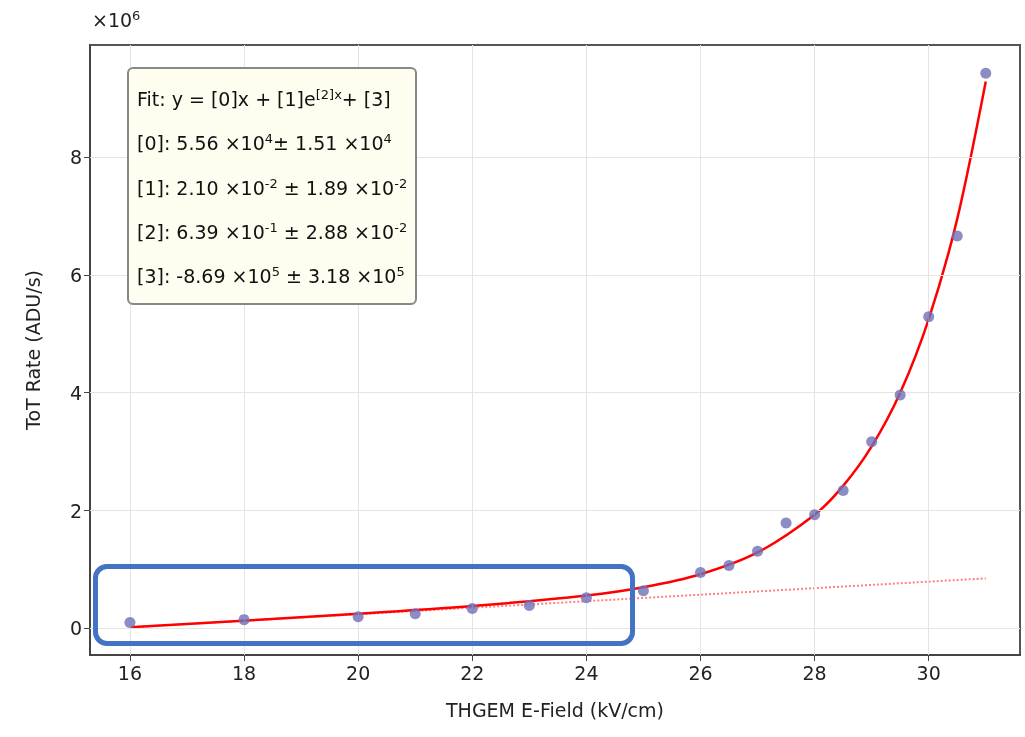  I want to click on y-axis-title: ToT Rate (ADU/s), so click(32, 350).